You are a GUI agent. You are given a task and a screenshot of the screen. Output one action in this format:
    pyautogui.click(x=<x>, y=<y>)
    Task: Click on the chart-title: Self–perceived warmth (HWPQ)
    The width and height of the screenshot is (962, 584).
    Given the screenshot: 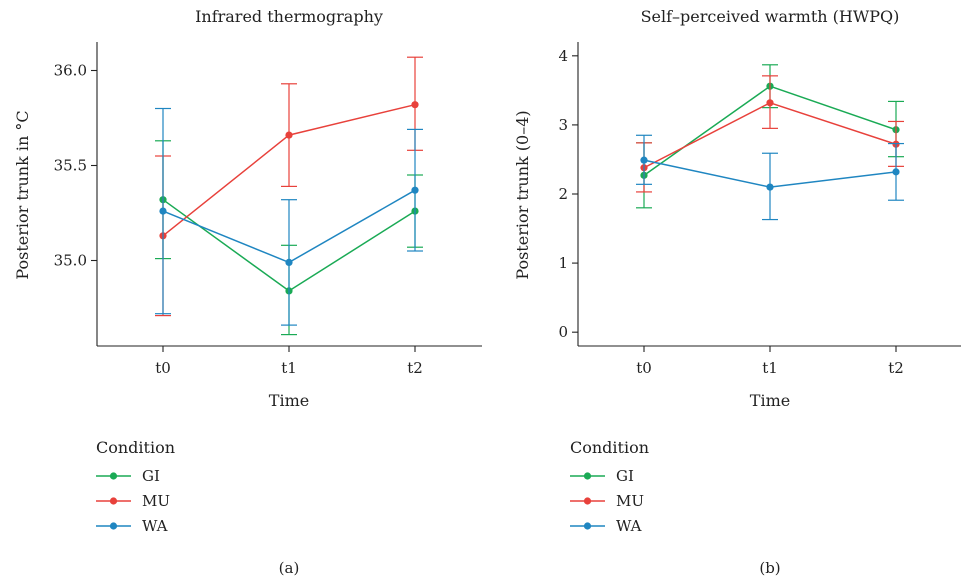 What is the action you would take?
    pyautogui.click(x=770, y=16)
    